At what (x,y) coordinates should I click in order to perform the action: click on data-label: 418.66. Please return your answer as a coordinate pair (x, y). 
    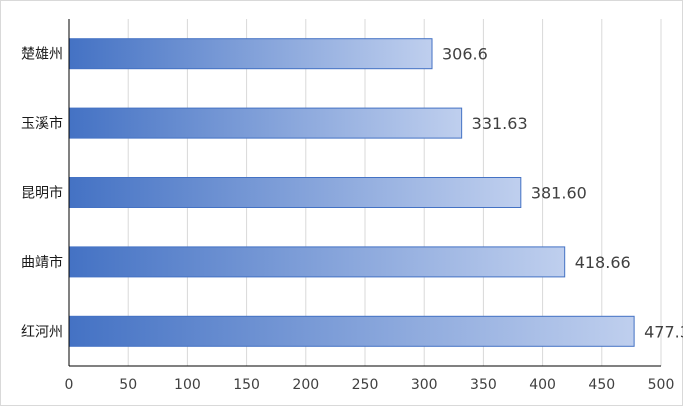
    Looking at the image, I should click on (603, 262).